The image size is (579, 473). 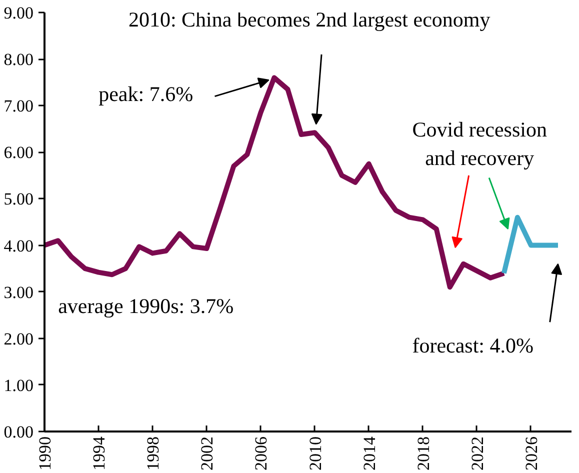 What do you see at coordinates (45, 453) in the screenshot?
I see `x-tick-label: 1990` at bounding box center [45, 453].